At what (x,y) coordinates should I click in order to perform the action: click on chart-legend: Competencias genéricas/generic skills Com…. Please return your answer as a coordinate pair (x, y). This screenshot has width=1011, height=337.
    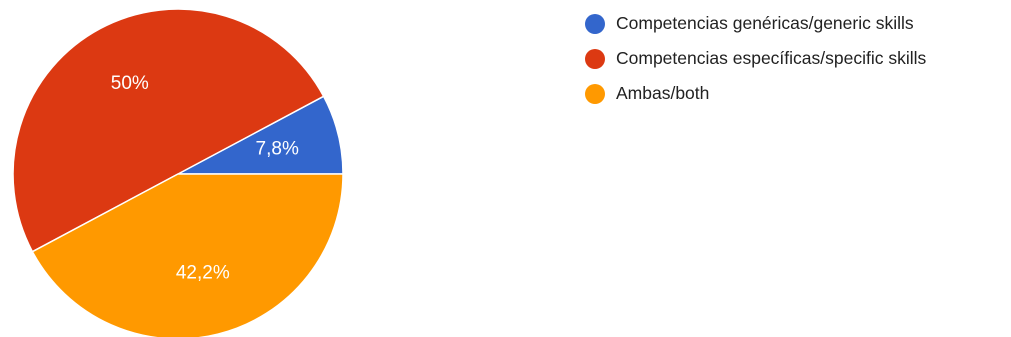
    Looking at the image, I should click on (755, 58).